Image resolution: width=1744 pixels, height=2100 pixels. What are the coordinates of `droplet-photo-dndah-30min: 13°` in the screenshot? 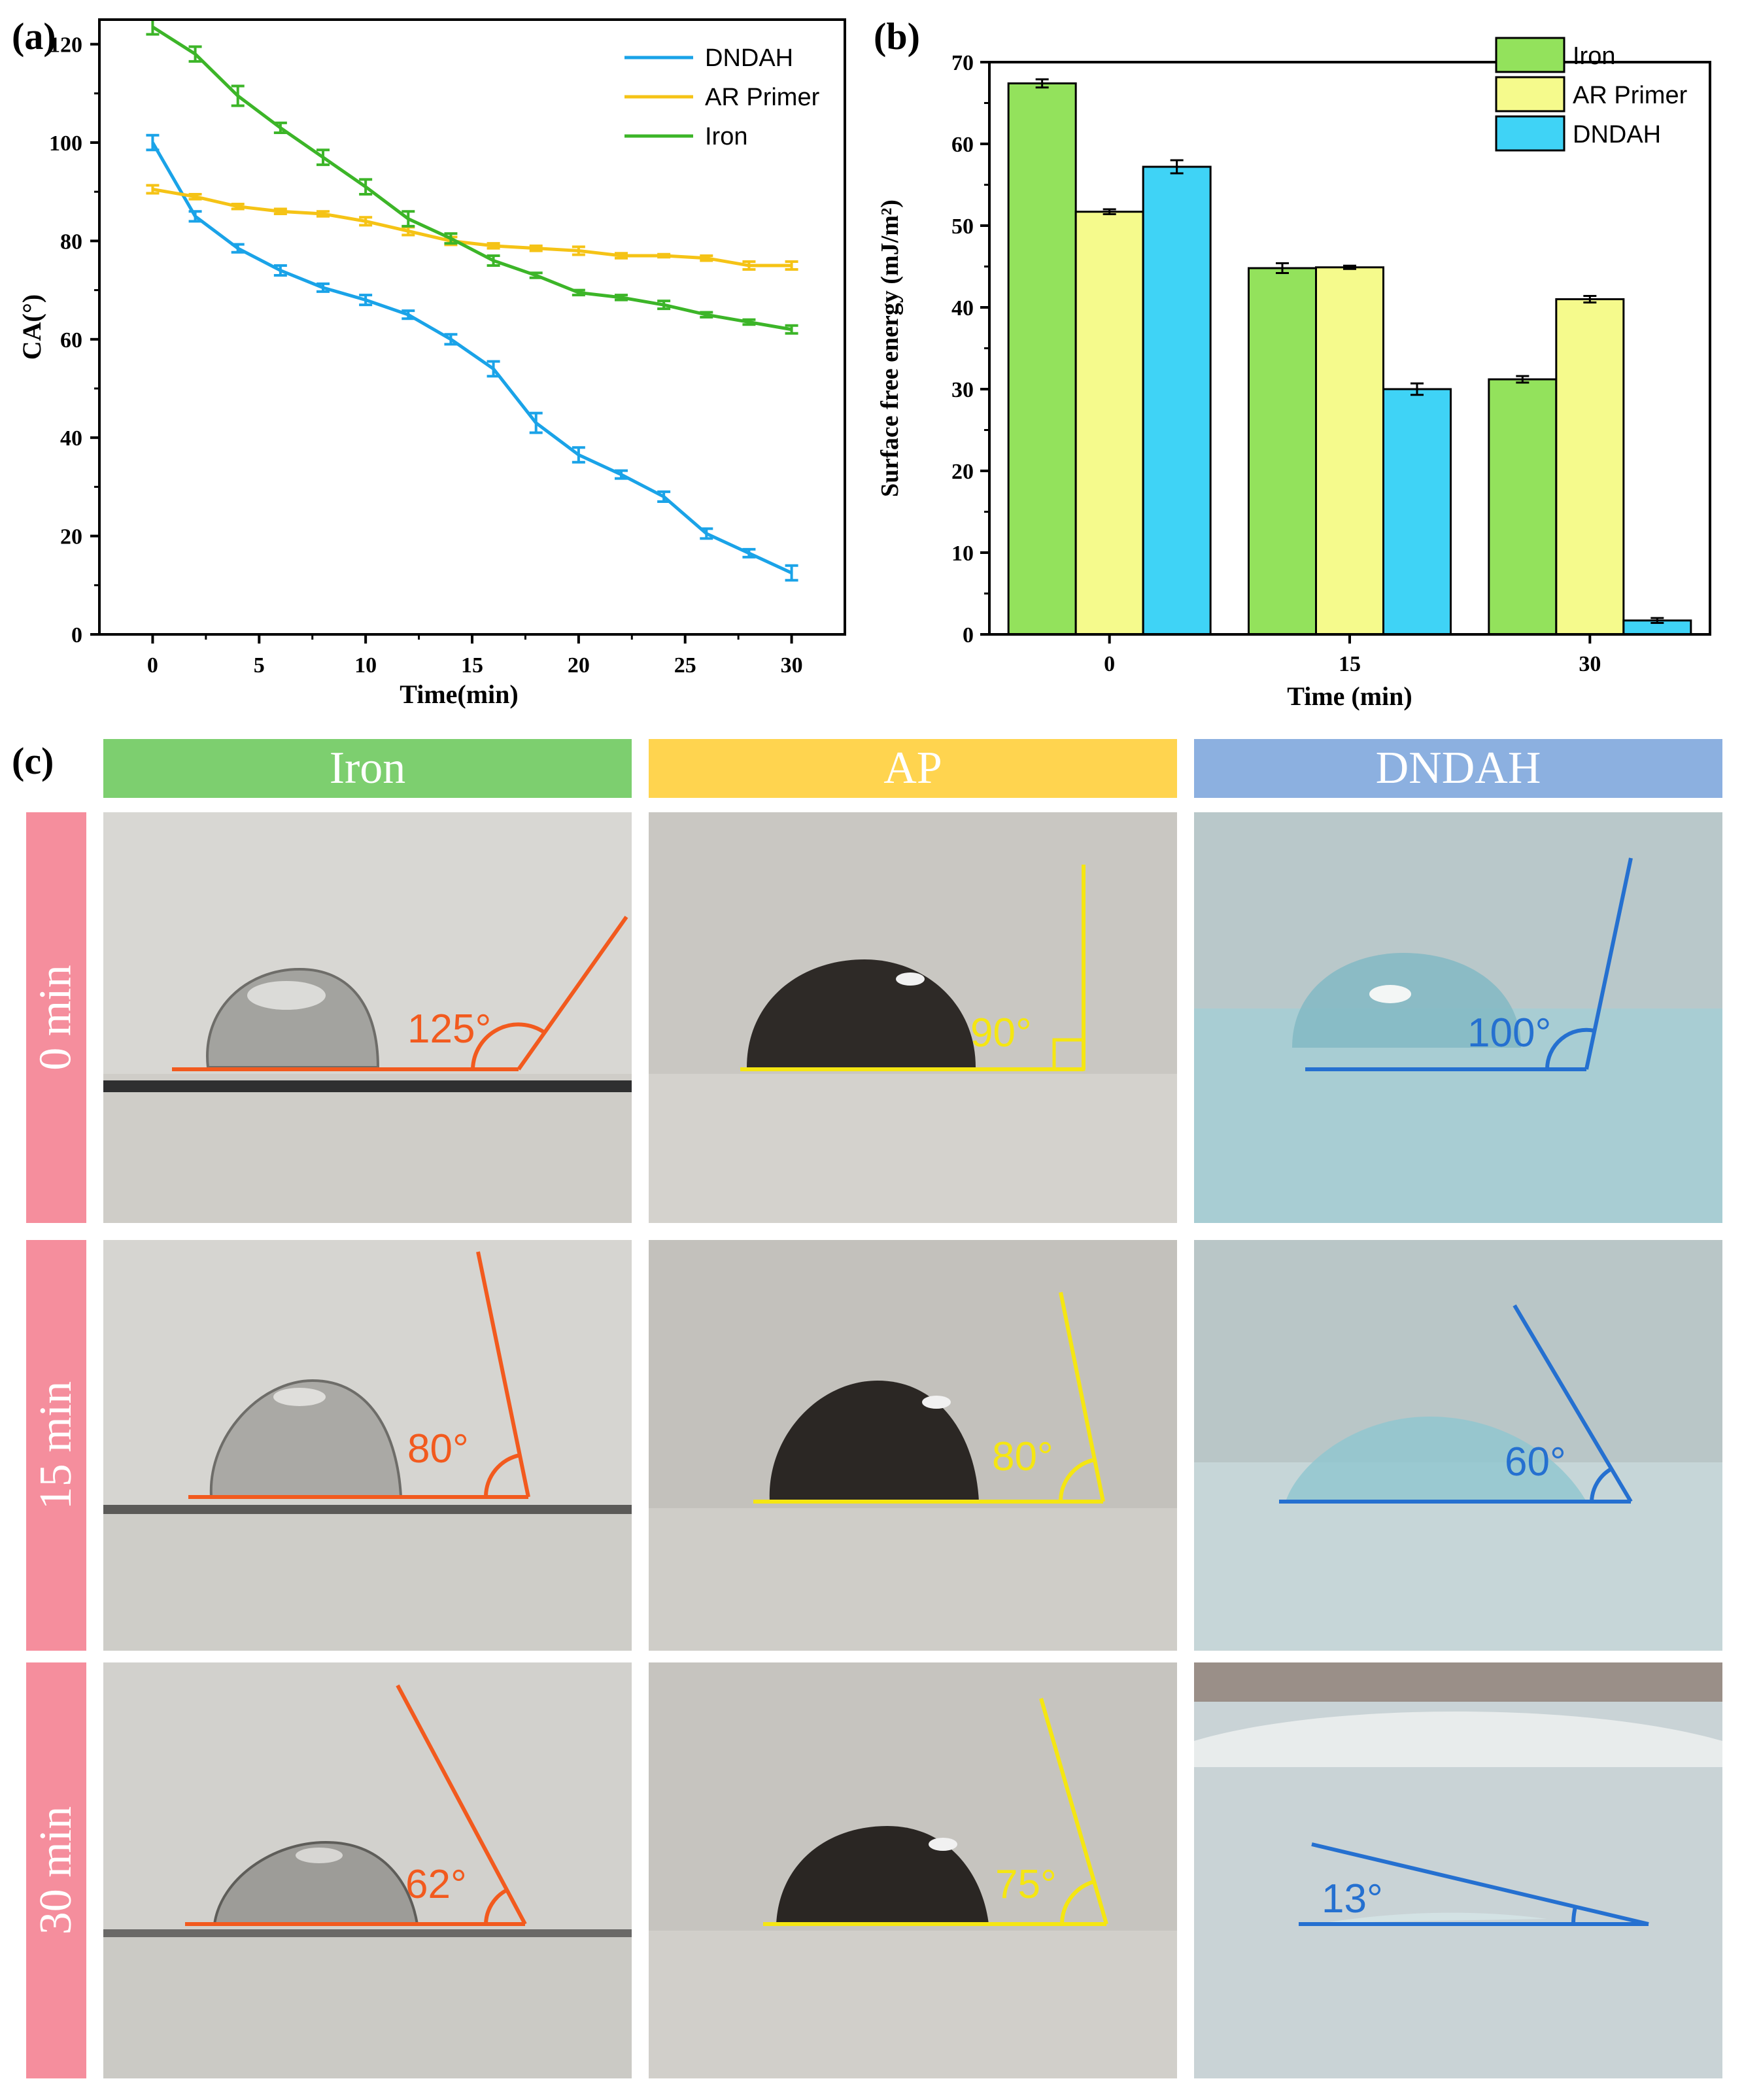 It's located at (1458, 1870).